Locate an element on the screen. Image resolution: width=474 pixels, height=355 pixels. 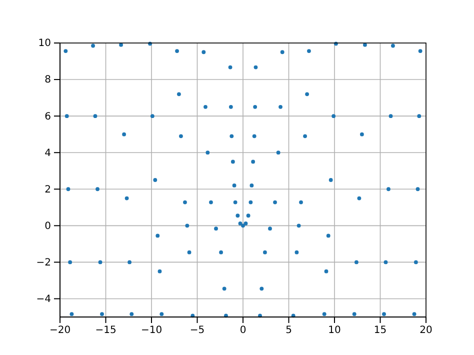
y-tick-label: 8 is located at coordinates (47, 80).